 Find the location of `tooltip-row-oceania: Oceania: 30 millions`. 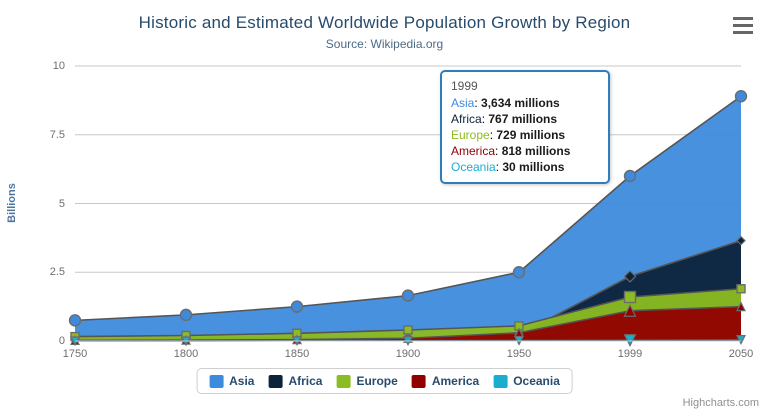

tooltip-row-oceania: Oceania: 30 millions is located at coordinates (525, 167).